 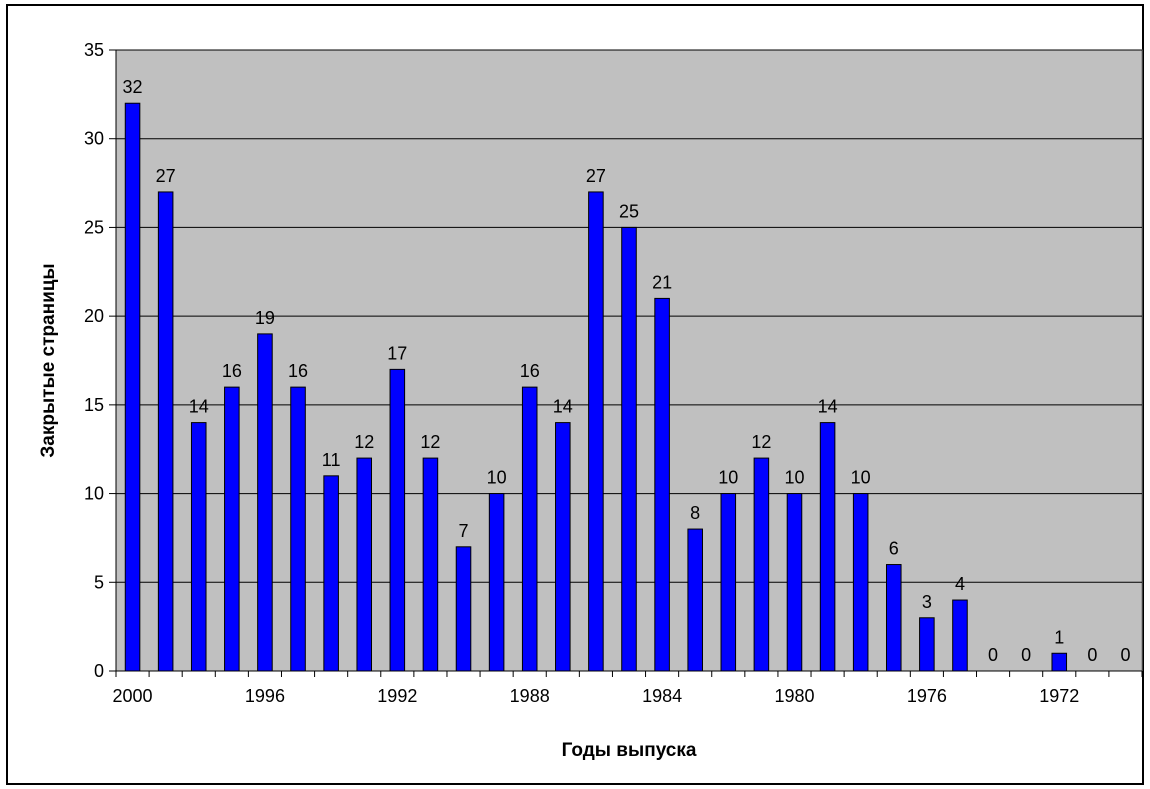 What do you see at coordinates (927, 696) in the screenshot?
I see `x-tick-label: 1976` at bounding box center [927, 696].